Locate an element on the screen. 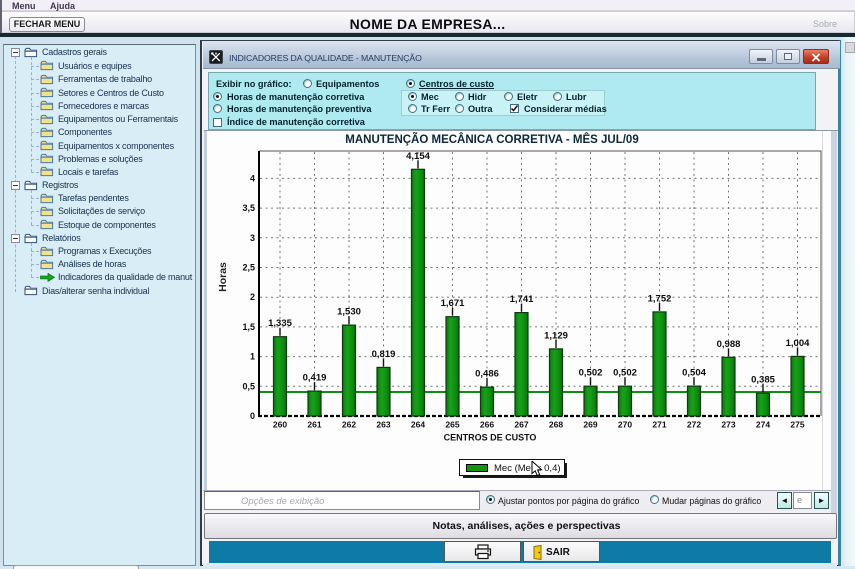 The height and width of the screenshot is (569, 855). svg-text: 3,5 is located at coordinates (248, 208).